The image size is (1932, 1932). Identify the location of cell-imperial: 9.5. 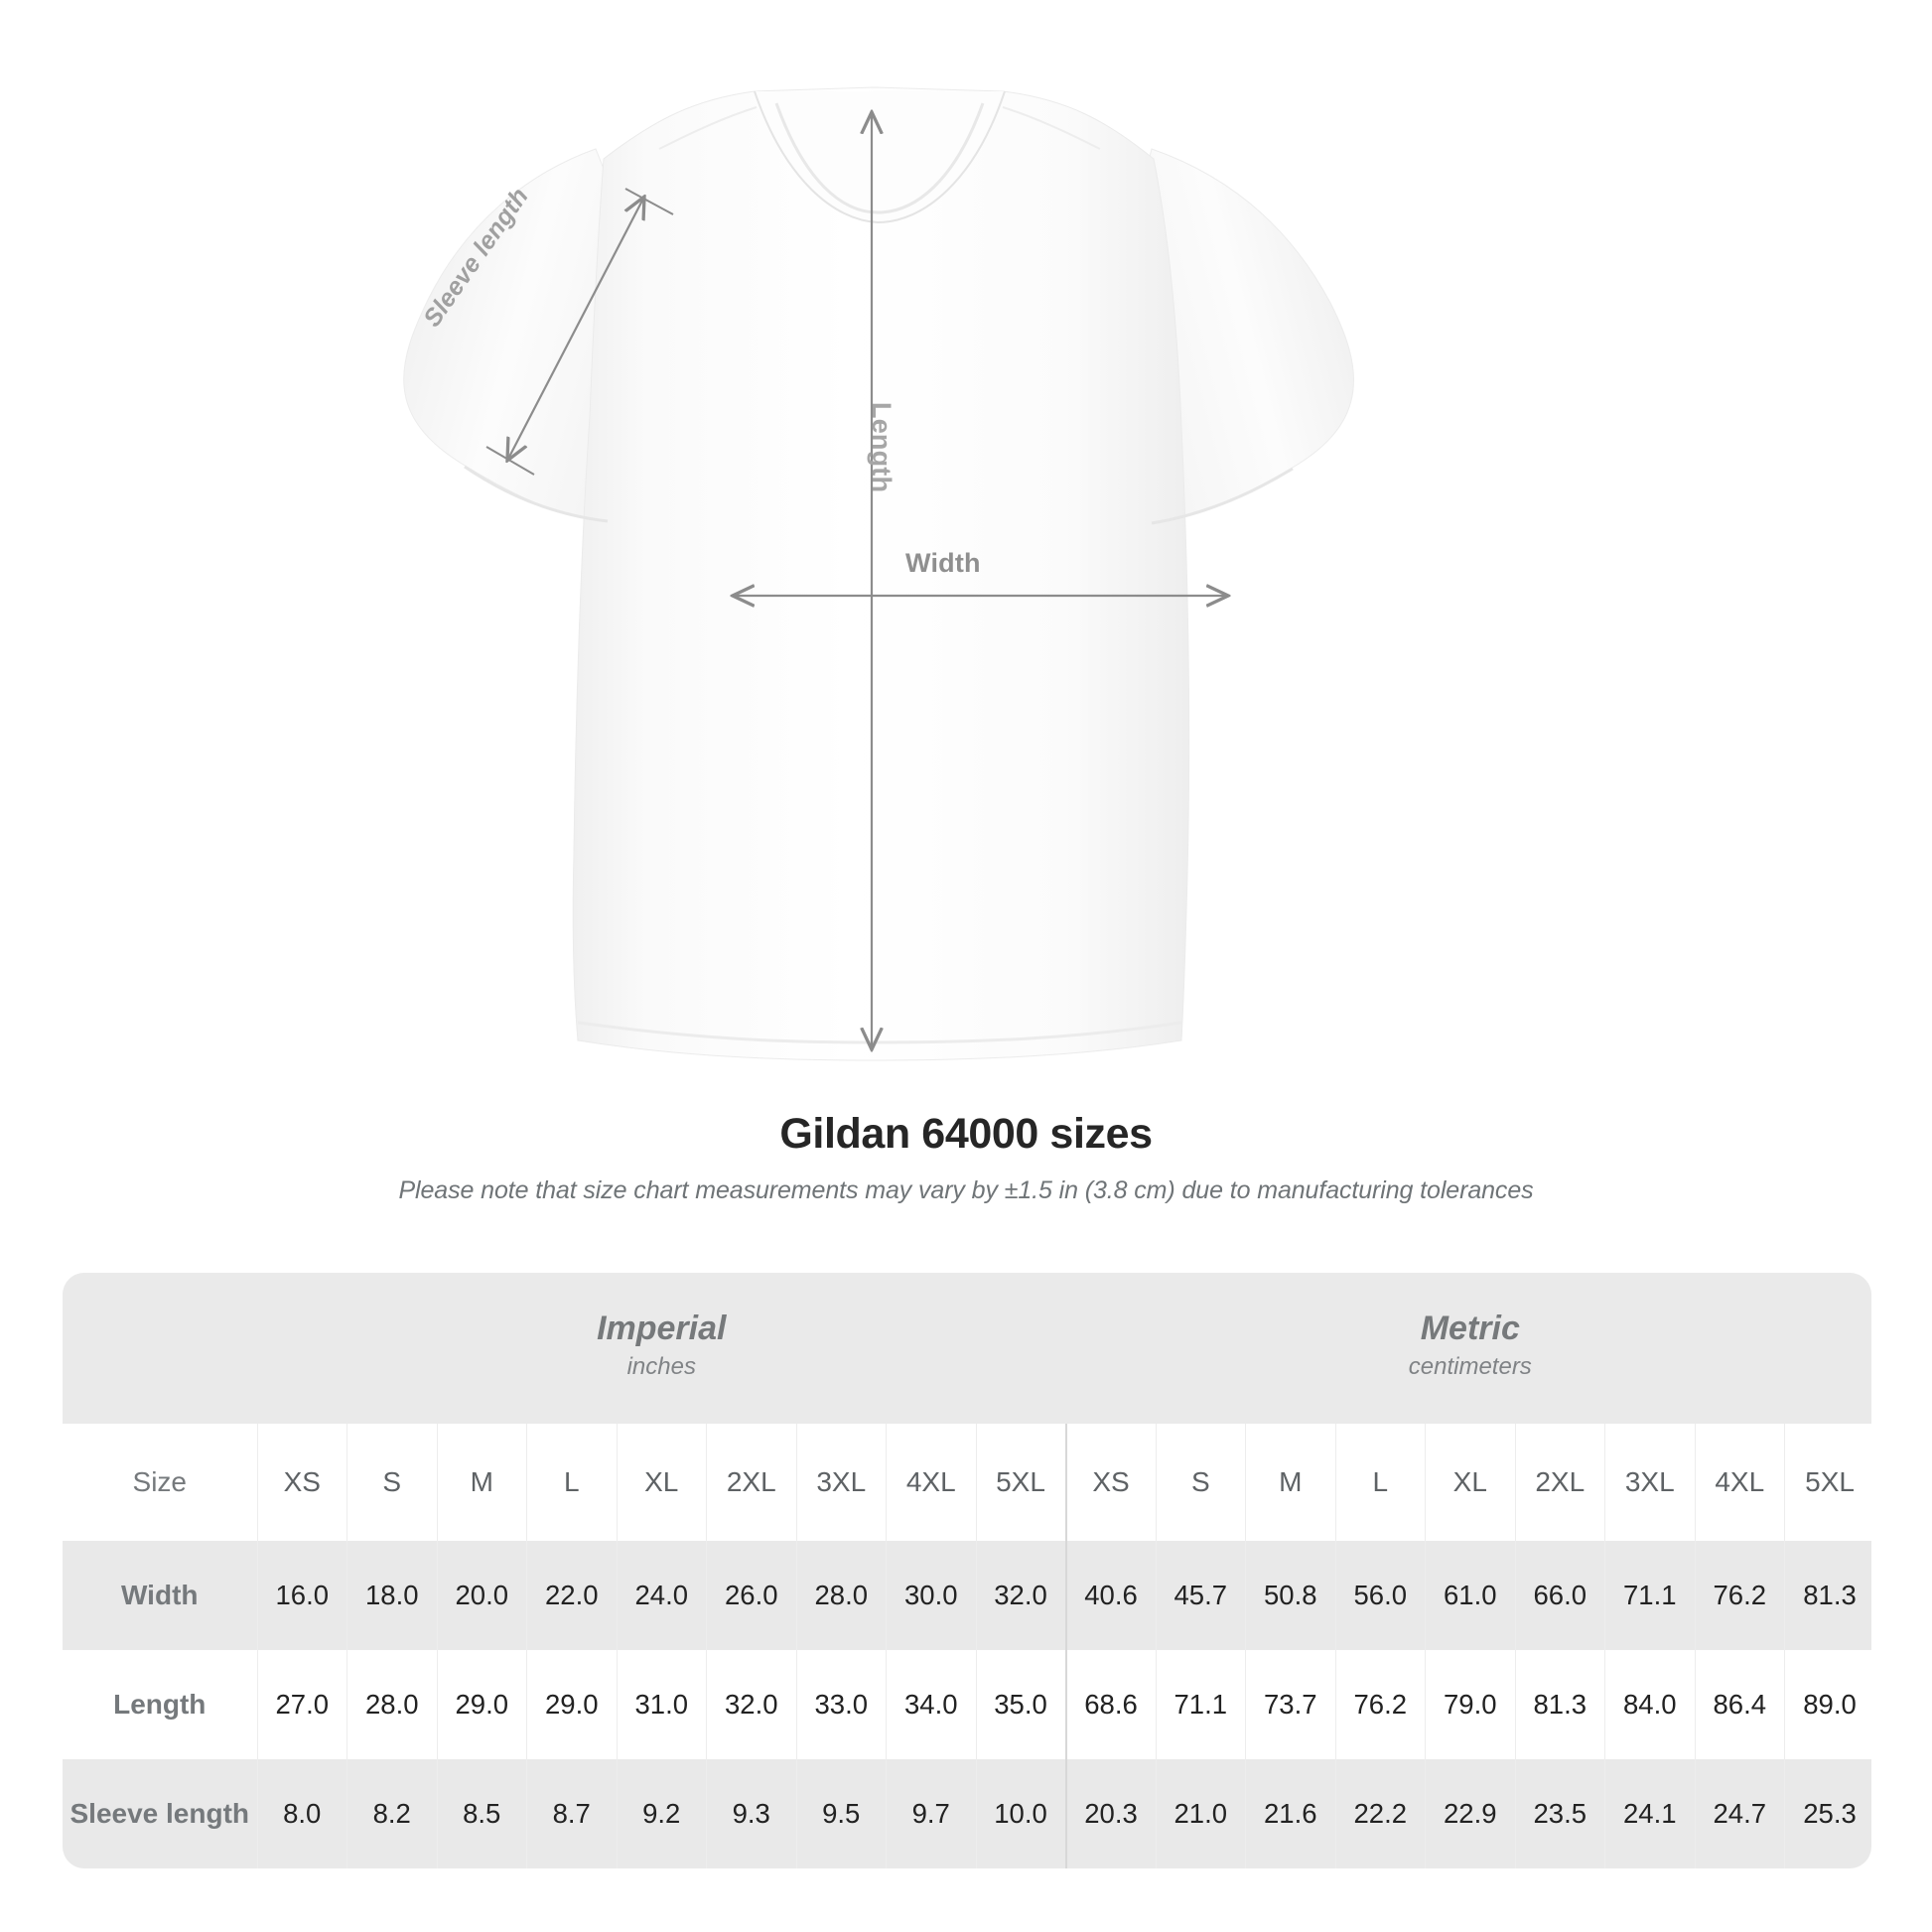
(841, 1814).